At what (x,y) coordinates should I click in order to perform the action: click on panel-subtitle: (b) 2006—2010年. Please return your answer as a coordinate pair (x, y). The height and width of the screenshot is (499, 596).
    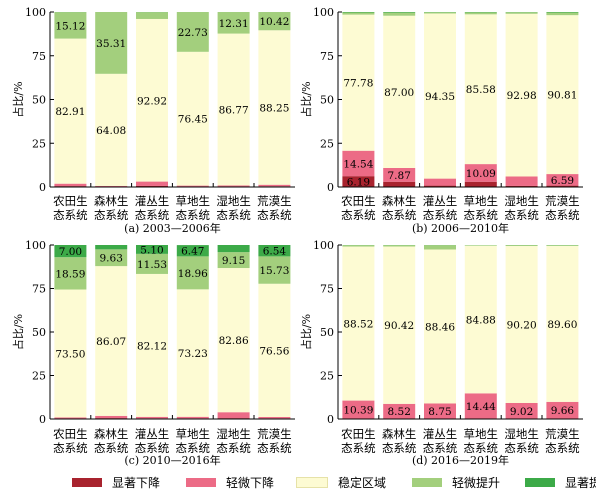
    Looking at the image, I should click on (460, 228).